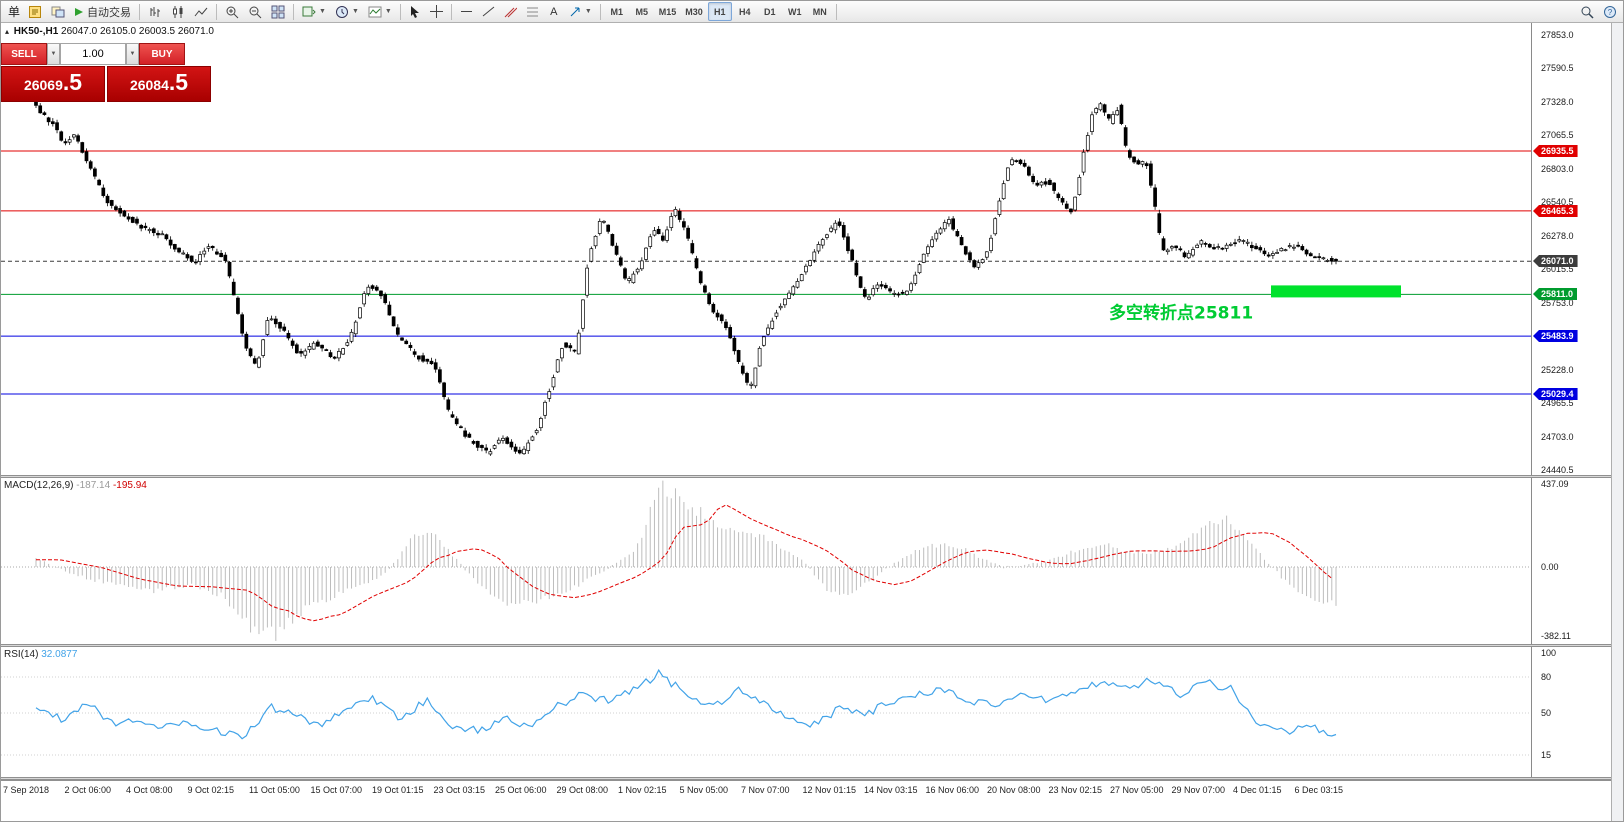  I want to click on bar-chart-icon, so click(155, 11).